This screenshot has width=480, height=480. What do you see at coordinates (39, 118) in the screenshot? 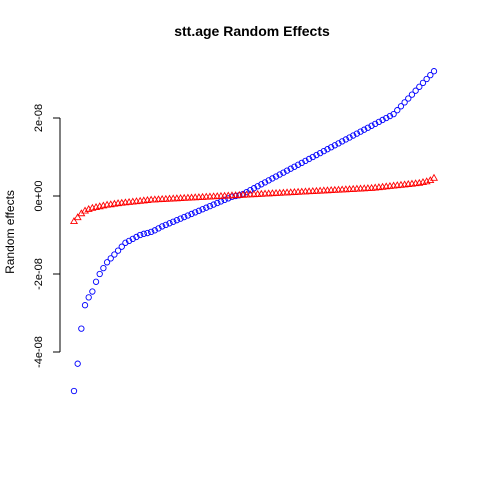
I see `y-tick-label: 2e-08` at bounding box center [39, 118].